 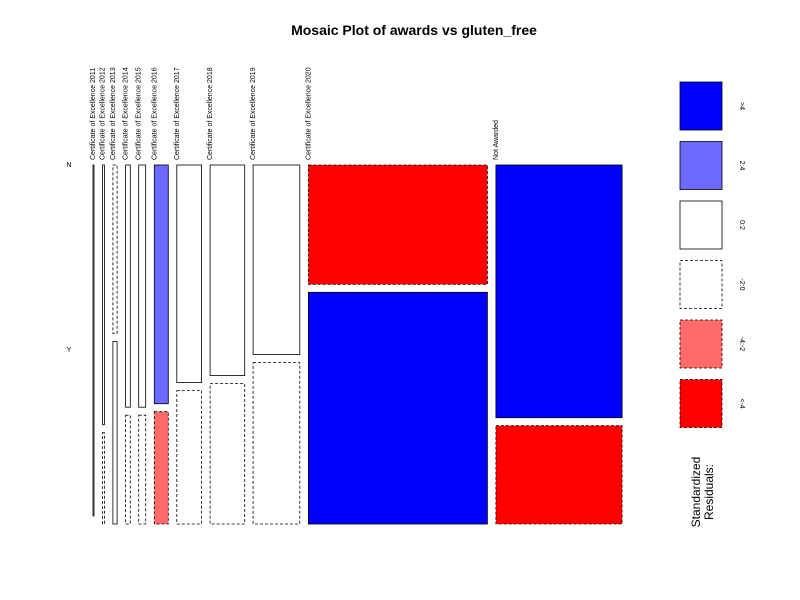 What do you see at coordinates (496, 140) in the screenshot?
I see `column-label-not-awarded: Not Awarded` at bounding box center [496, 140].